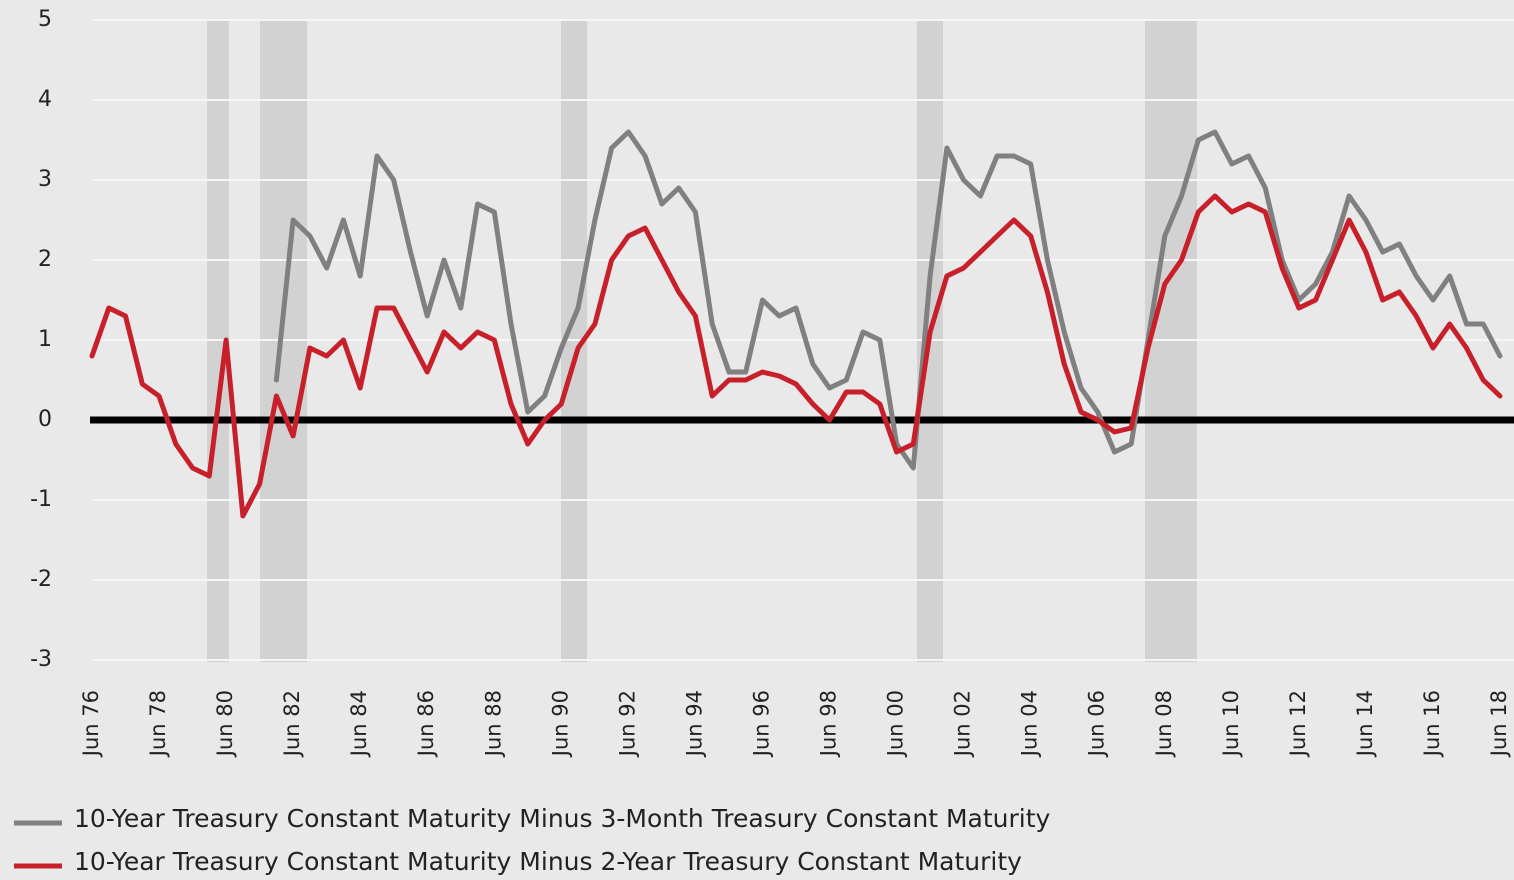 This screenshot has width=1514, height=880. What do you see at coordinates (694, 724) in the screenshot?
I see `x-tick-label: Jun 94` at bounding box center [694, 724].